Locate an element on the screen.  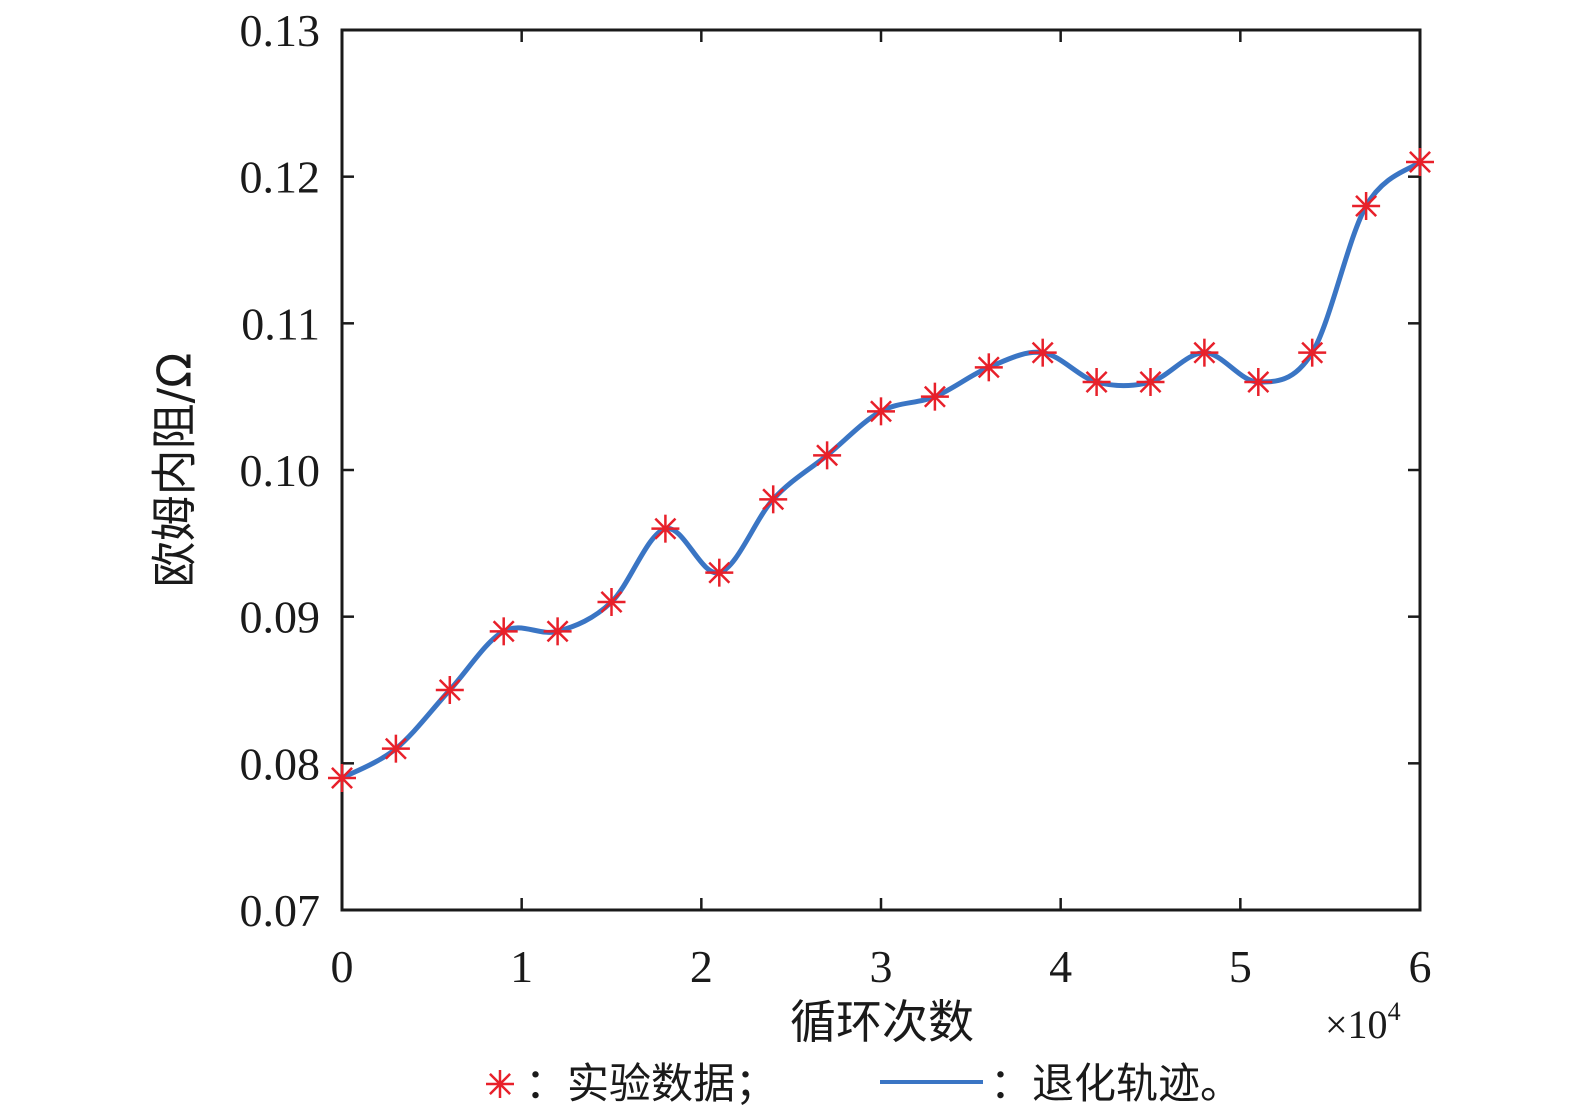
legend-asterisk is located at coordinates (500, 1084).